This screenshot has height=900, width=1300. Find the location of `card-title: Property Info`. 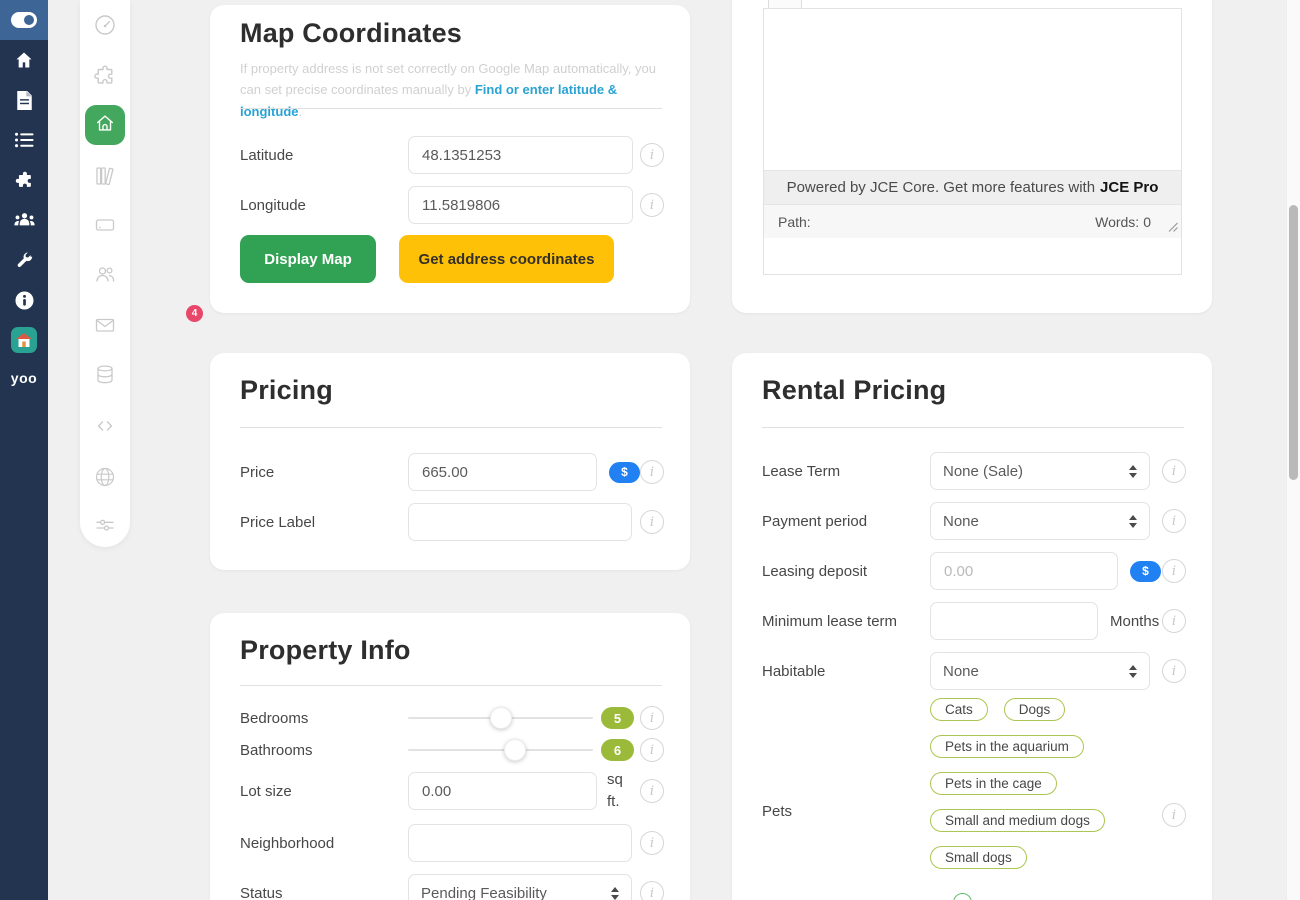

card-title: Property Info is located at coordinates (325, 650).